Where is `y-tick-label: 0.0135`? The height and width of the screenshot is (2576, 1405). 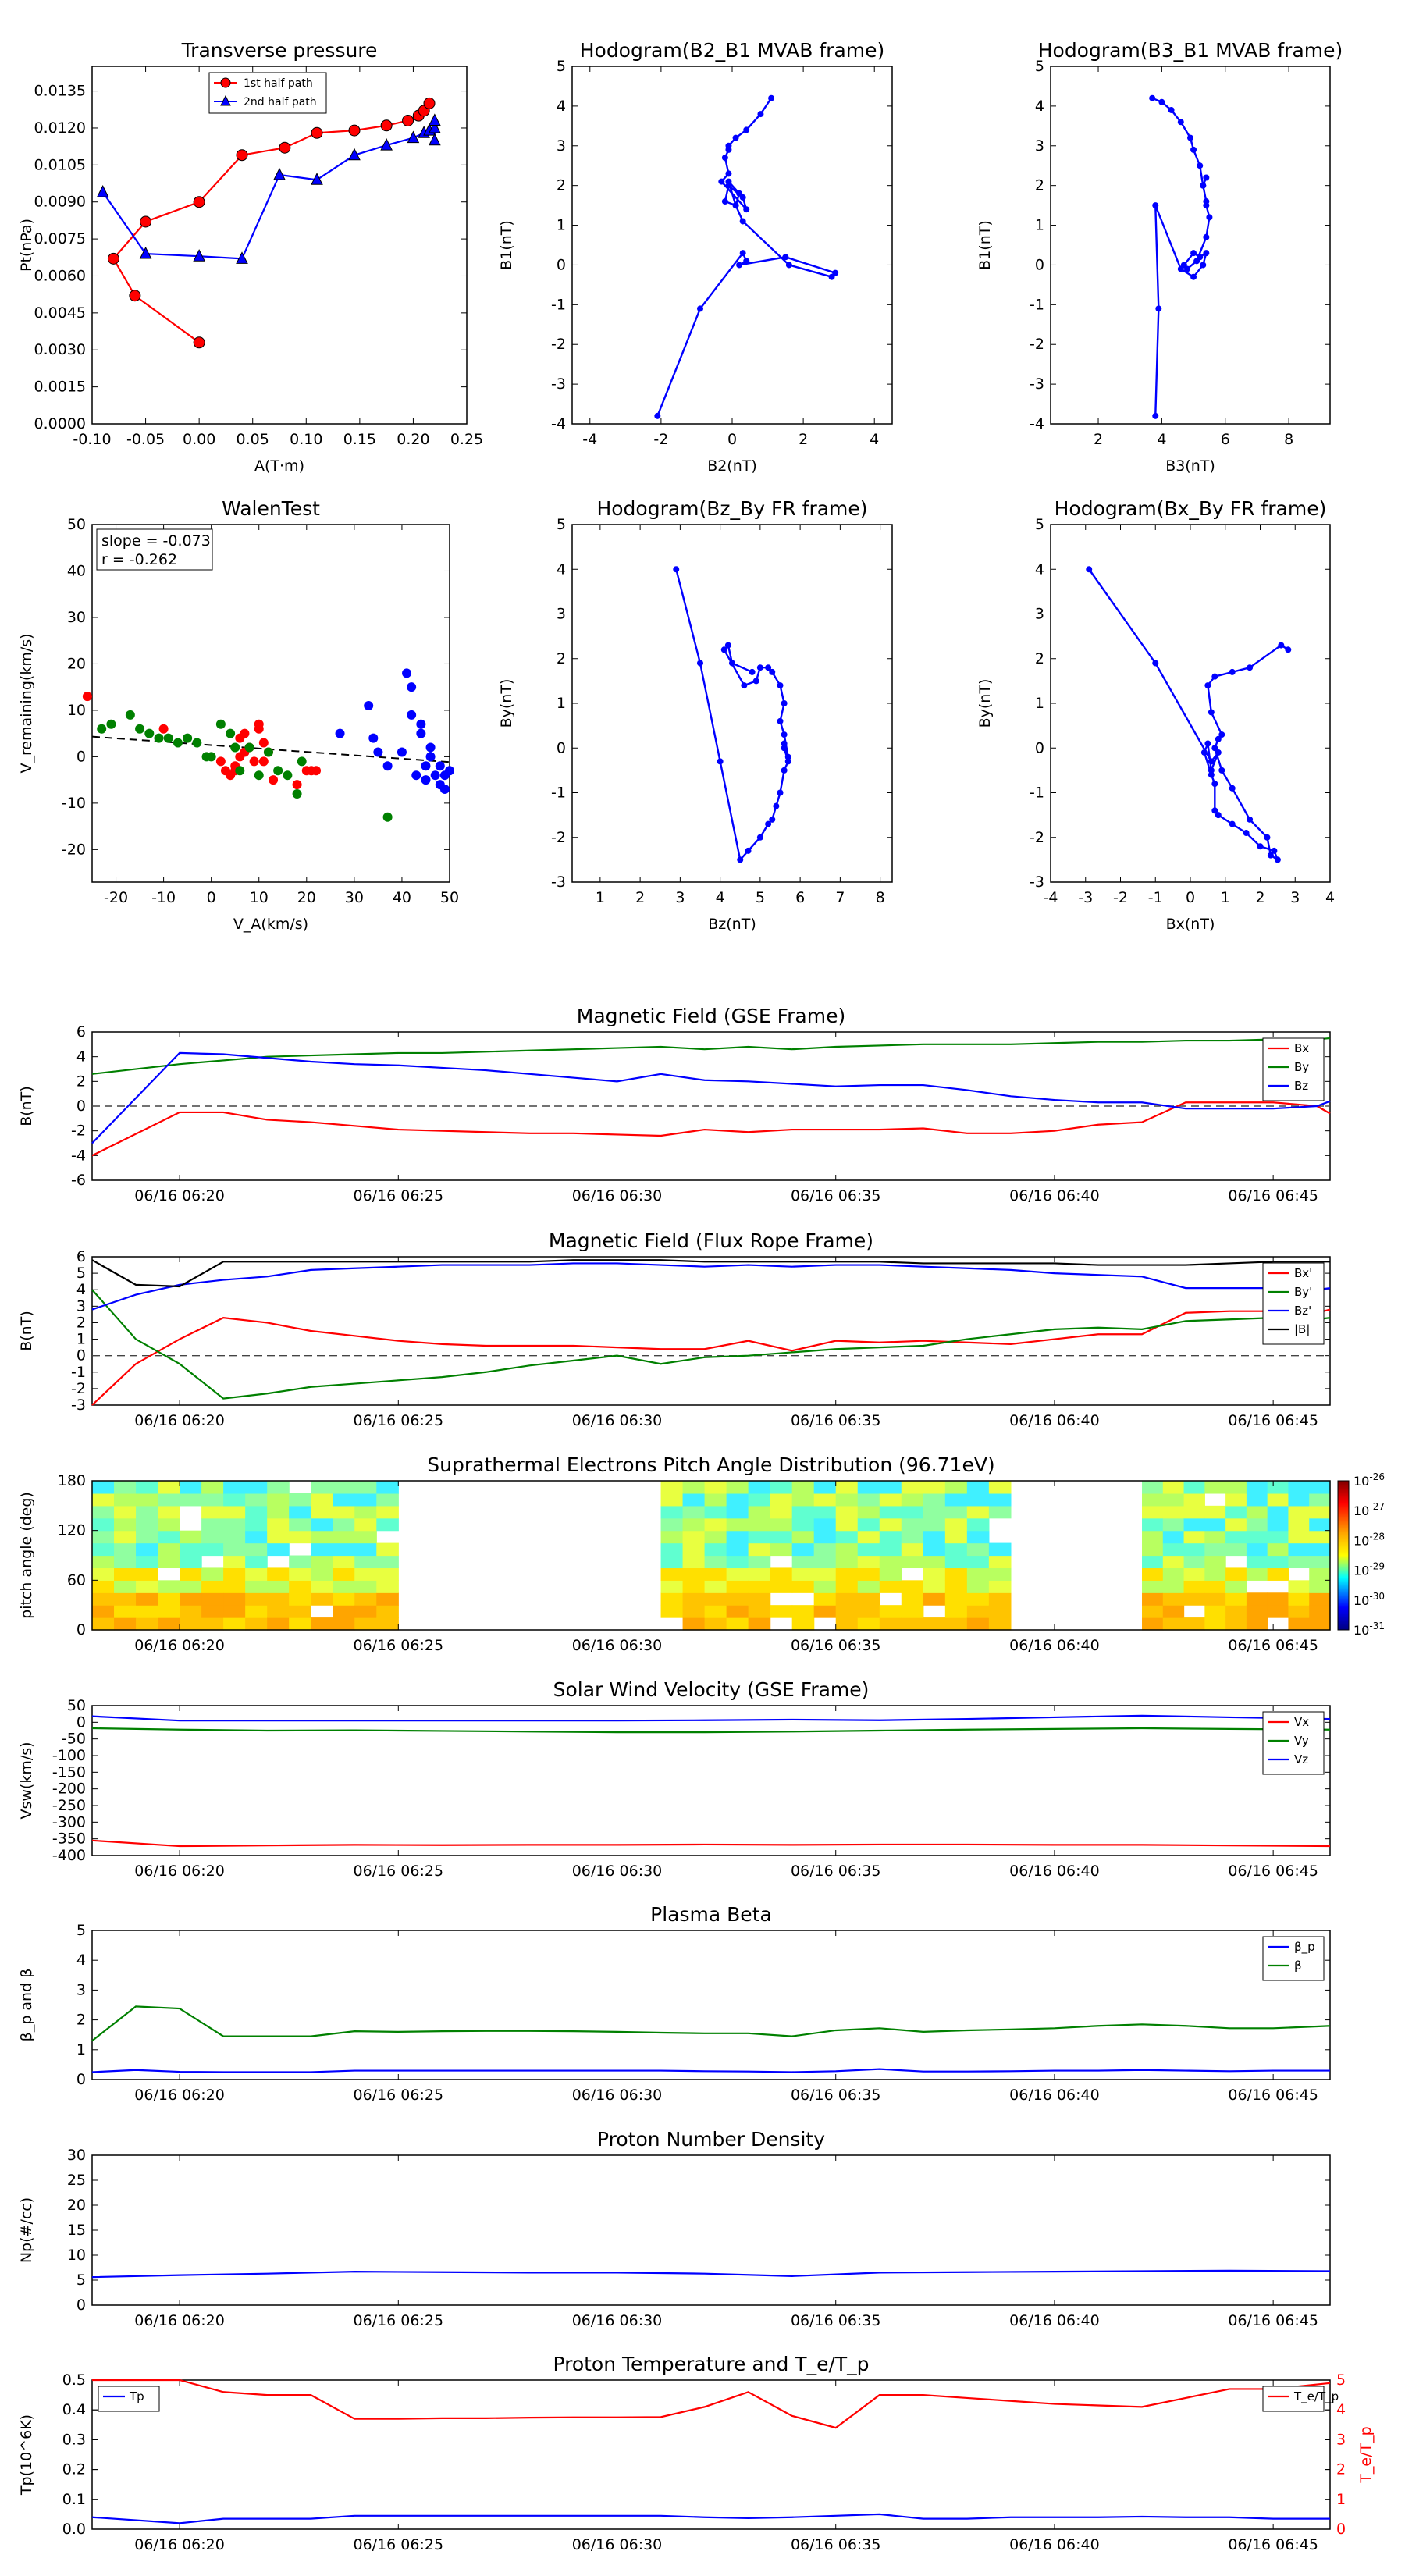
y-tick-label: 0.0135 is located at coordinates (60, 91).